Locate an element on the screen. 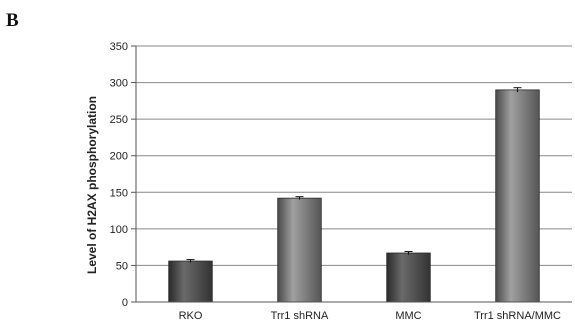  bar-trr1-shrna is located at coordinates (299, 250).